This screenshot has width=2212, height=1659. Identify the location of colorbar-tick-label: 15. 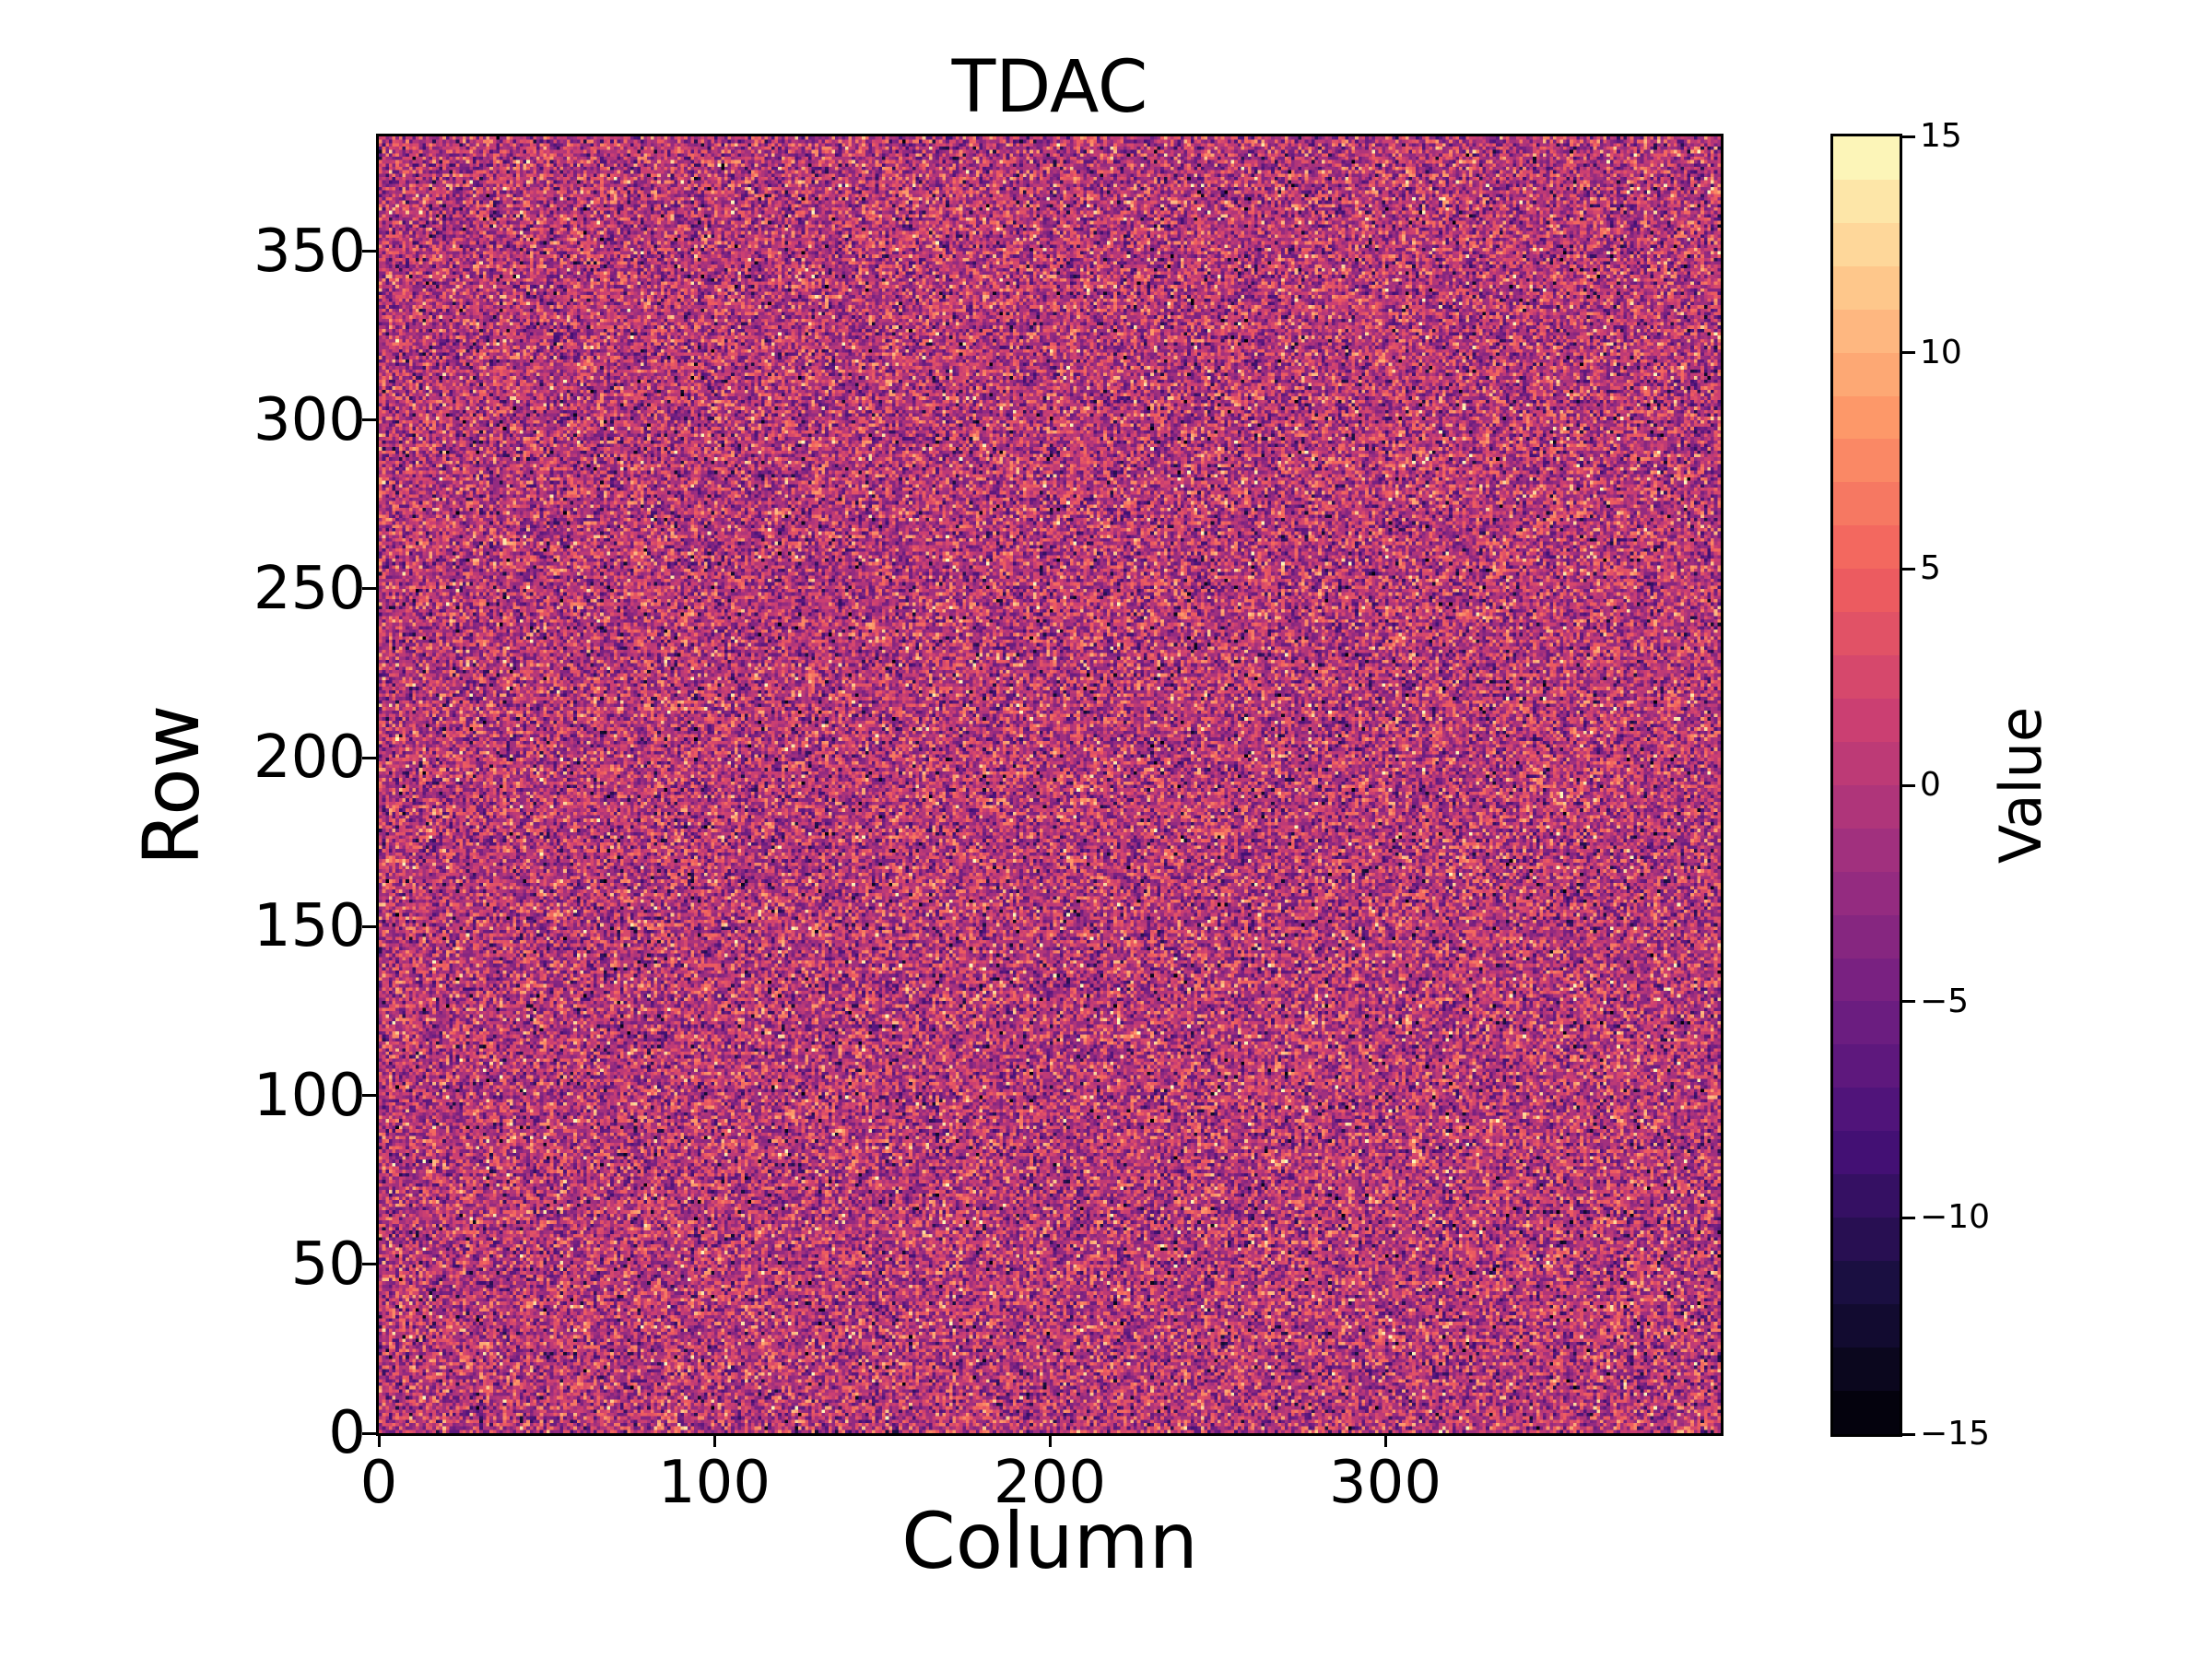
(1941, 136).